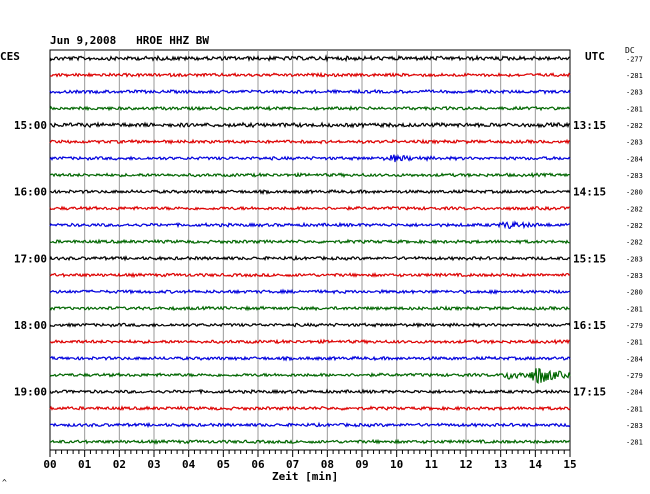  I want to click on x-tick-label: 01, so click(85, 464).